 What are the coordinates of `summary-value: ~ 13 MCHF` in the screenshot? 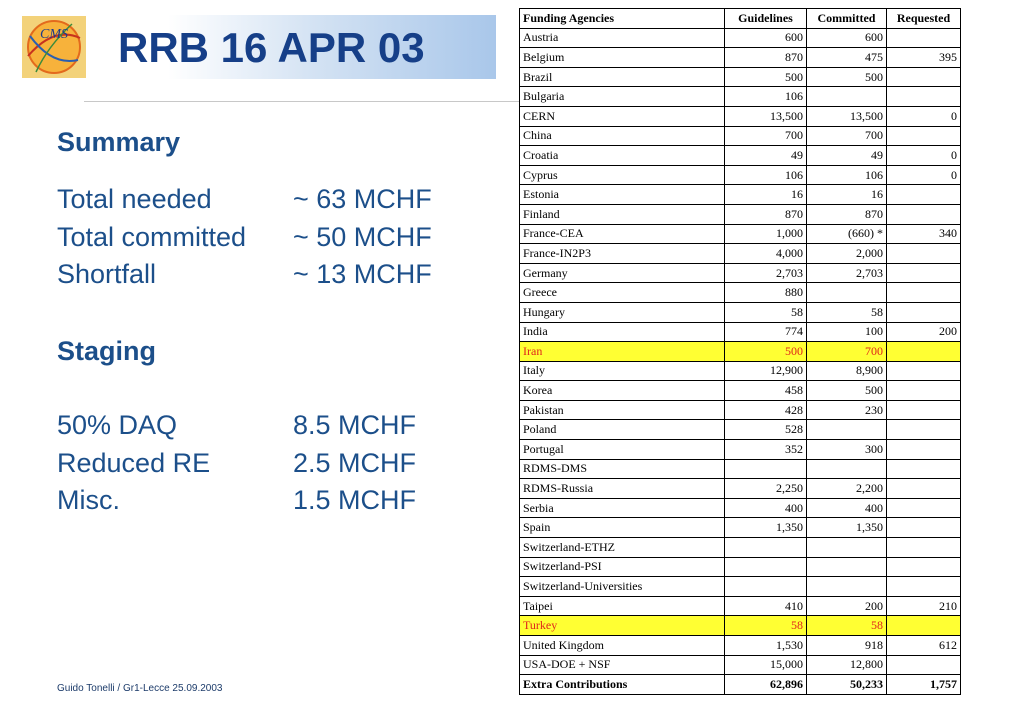 It's located at (362, 274).